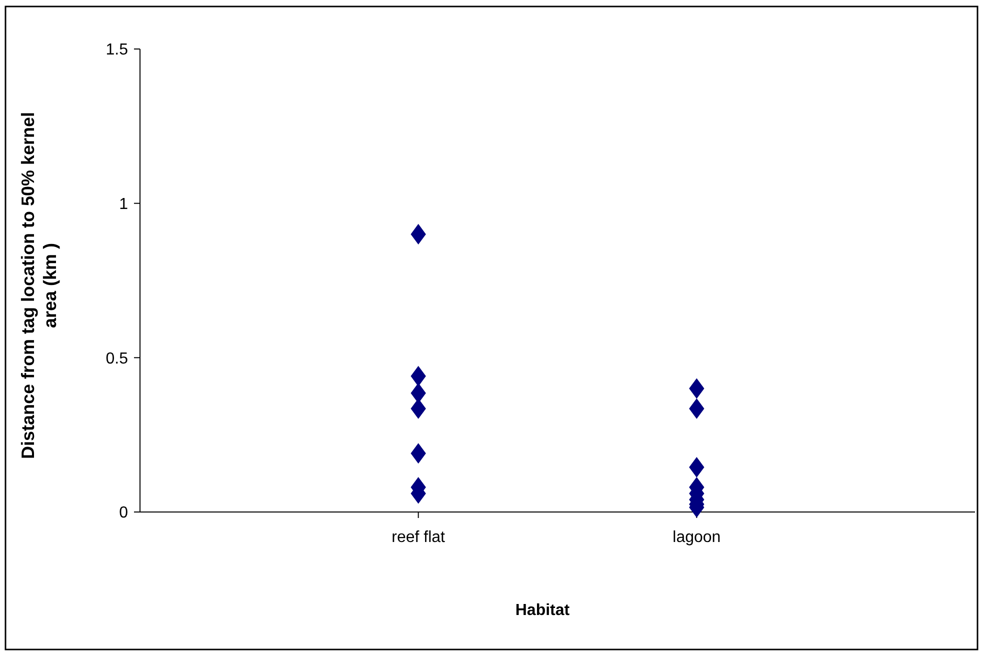 This screenshot has height=654, width=981. What do you see at coordinates (419, 537) in the screenshot?
I see `x-tick-label: reef flat` at bounding box center [419, 537].